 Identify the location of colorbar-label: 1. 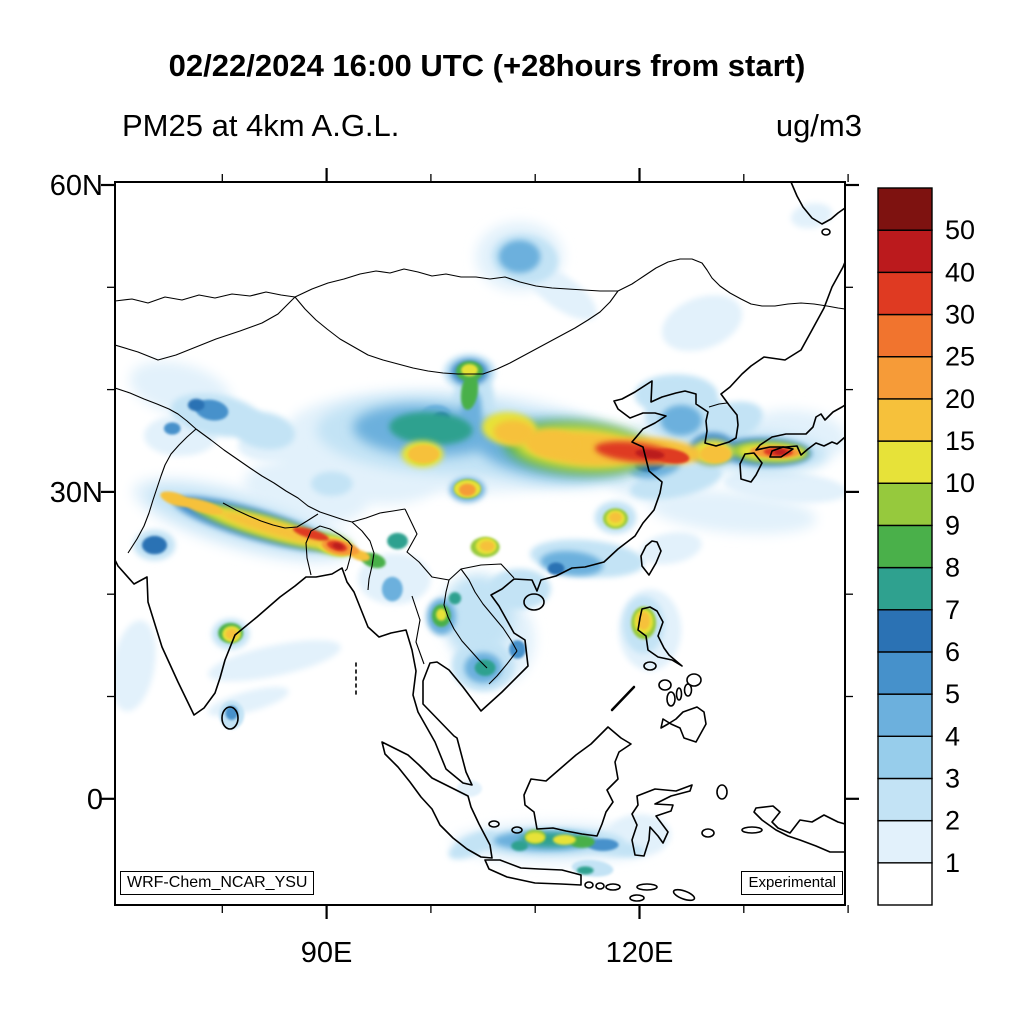
(952, 863).